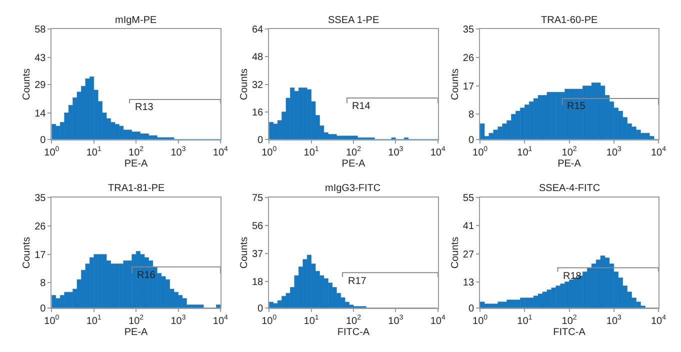  Describe the element at coordinates (361, 106) in the screenshot. I see `series-label: R14` at that location.